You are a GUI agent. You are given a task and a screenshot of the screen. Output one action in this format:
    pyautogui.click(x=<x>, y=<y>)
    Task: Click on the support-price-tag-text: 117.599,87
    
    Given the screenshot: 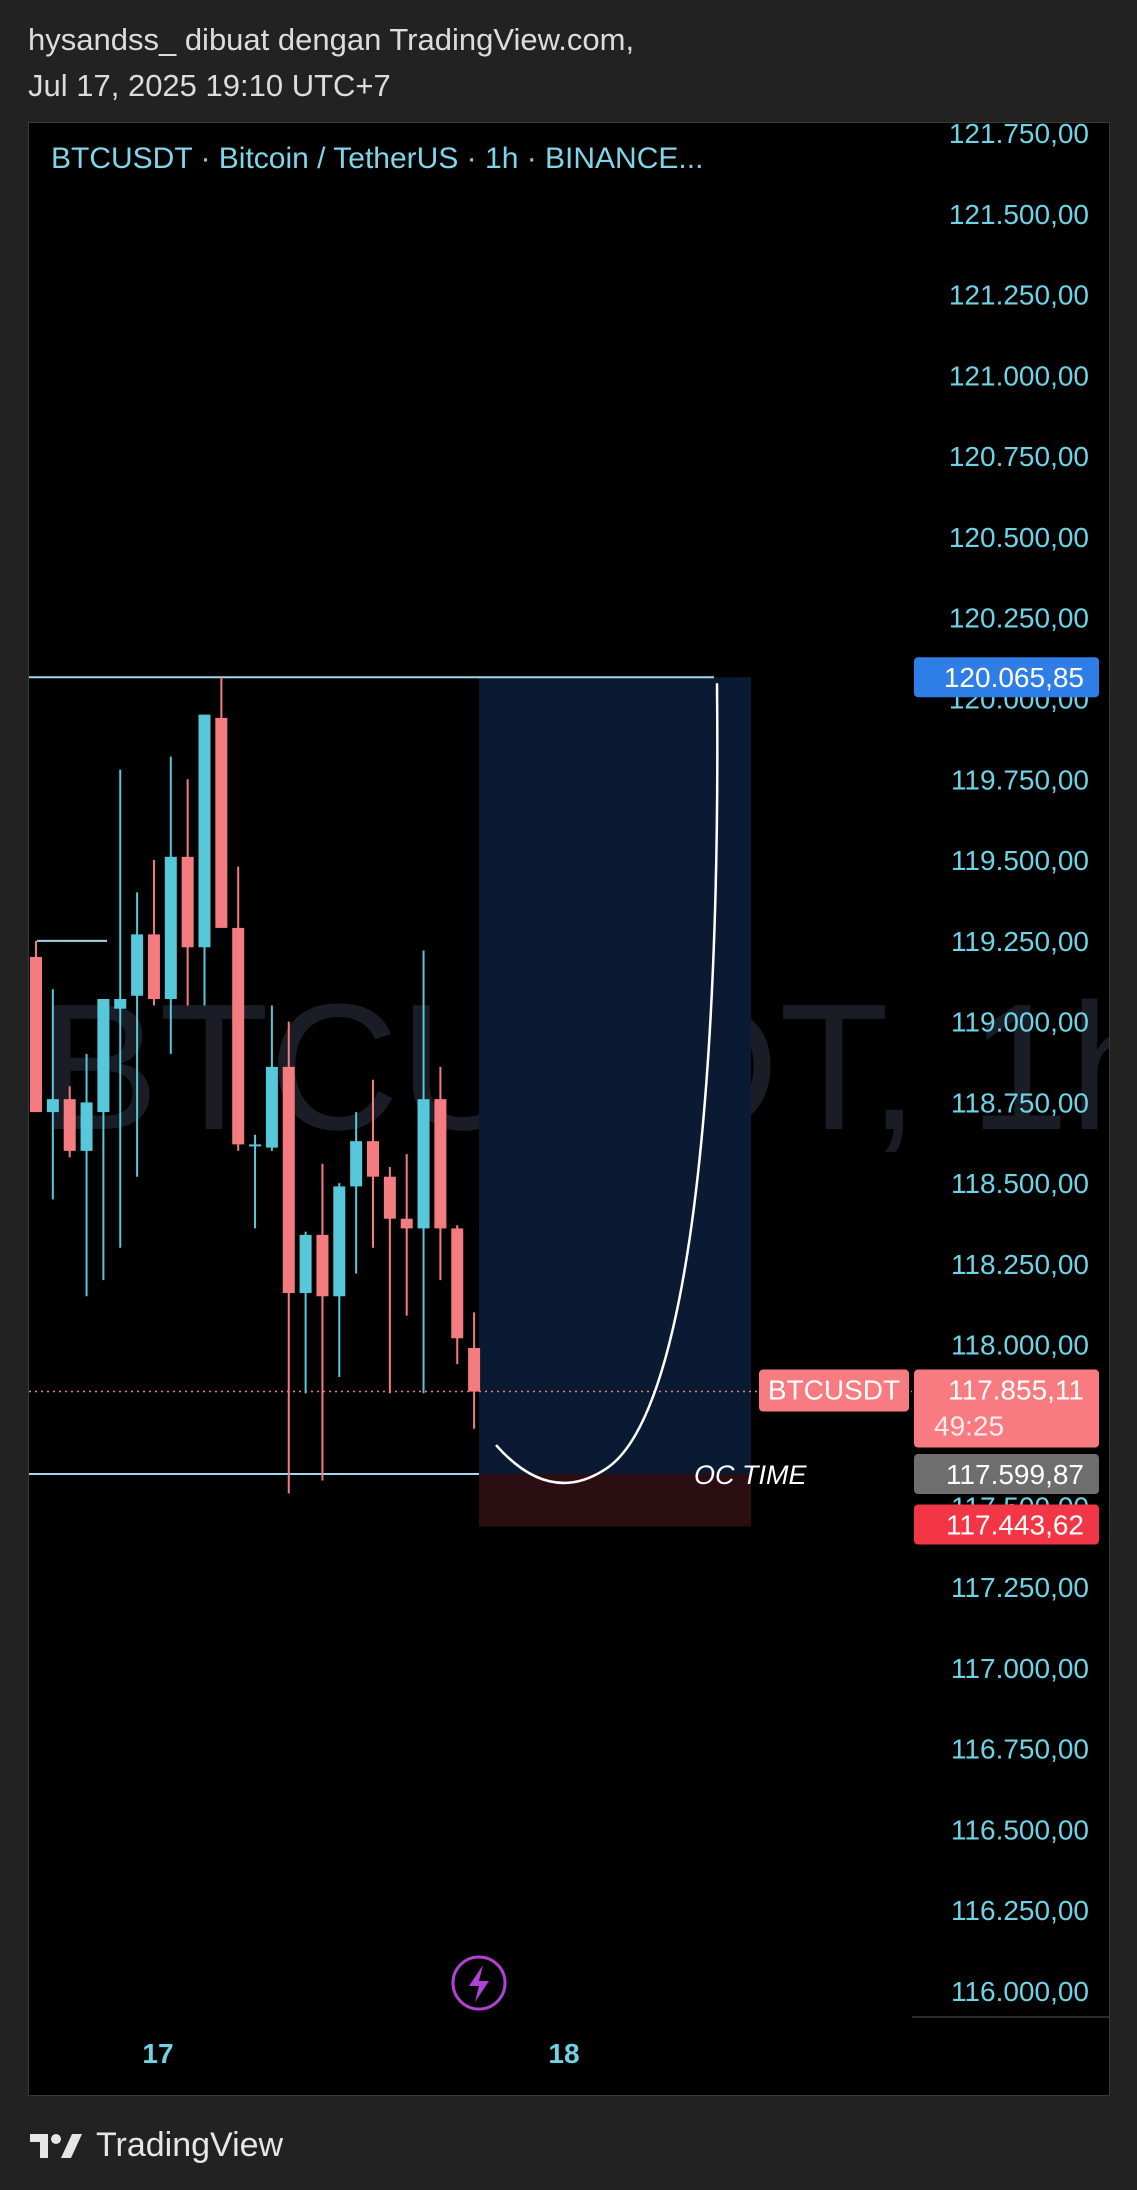 What is the action you would take?
    pyautogui.click(x=1015, y=1474)
    